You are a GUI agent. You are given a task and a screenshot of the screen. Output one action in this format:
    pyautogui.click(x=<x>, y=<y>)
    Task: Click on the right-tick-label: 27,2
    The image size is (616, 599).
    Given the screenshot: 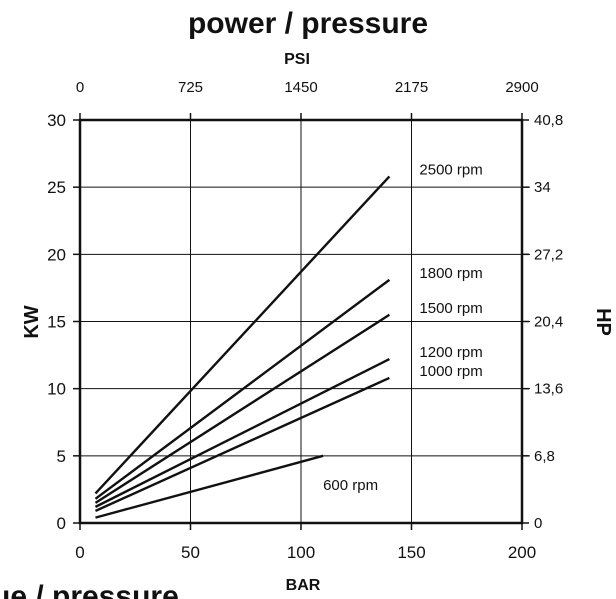 What is the action you would take?
    pyautogui.click(x=548, y=254)
    